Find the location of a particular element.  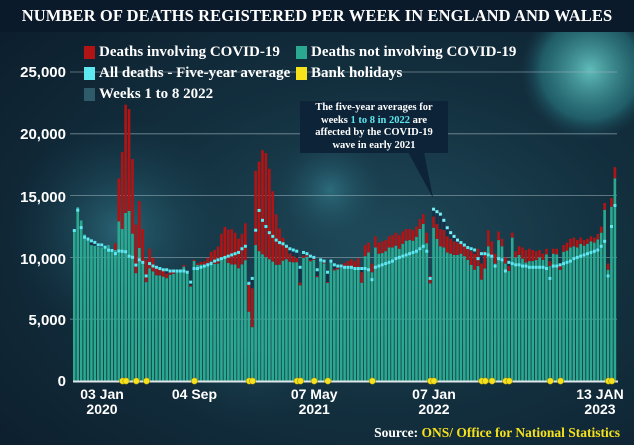

x-tick-label: 07 May is located at coordinates (314, 394).